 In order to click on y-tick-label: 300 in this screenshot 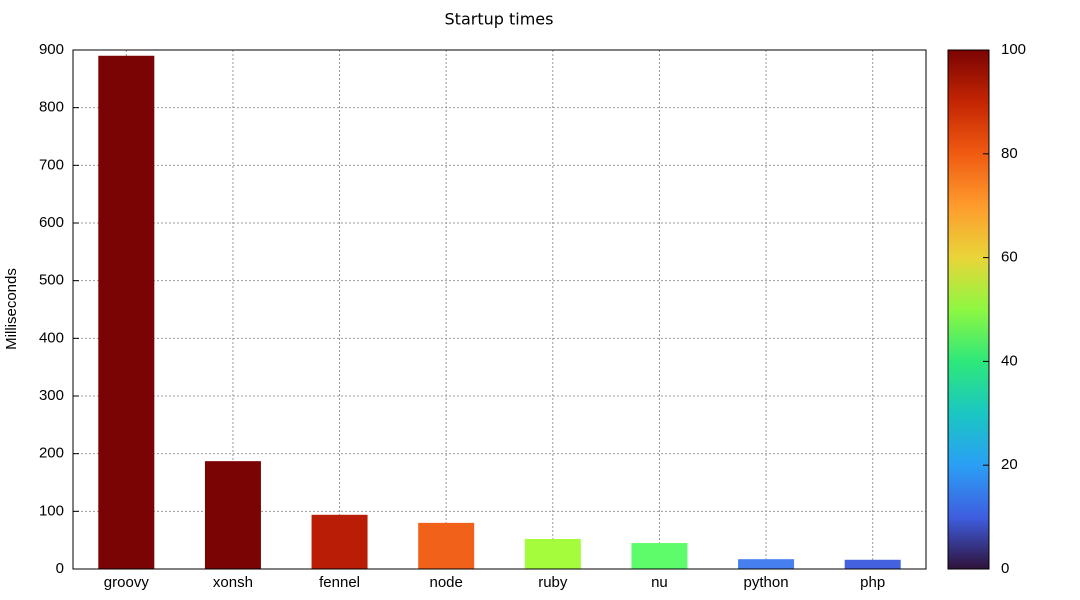, I will do `click(51, 395)`.